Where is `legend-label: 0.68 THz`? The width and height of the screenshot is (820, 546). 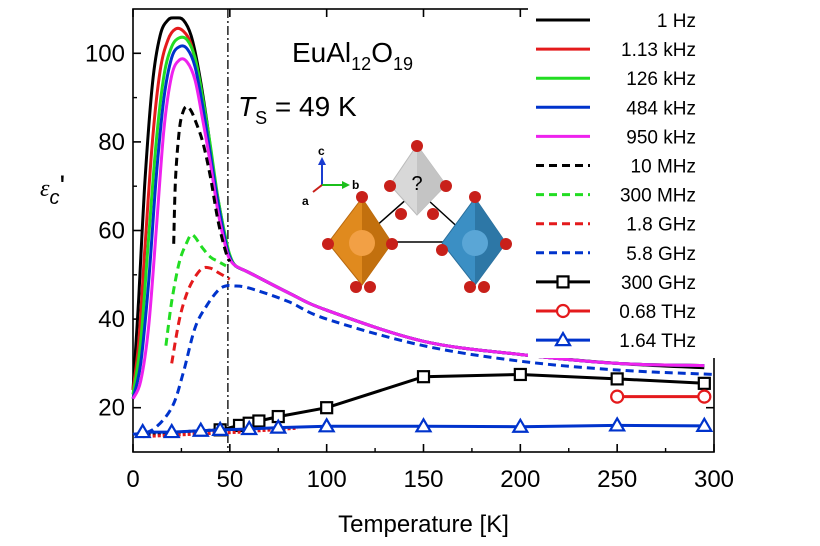 legend-label: 0.68 THz is located at coordinates (657, 312).